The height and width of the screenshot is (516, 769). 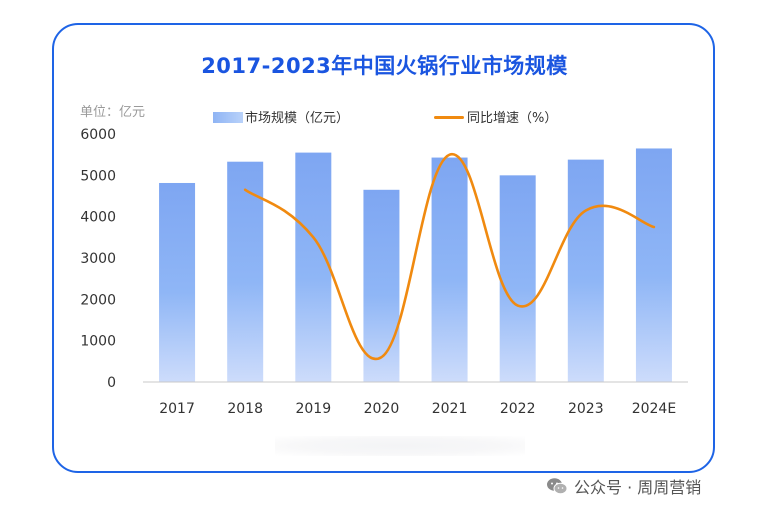 What do you see at coordinates (98, 259) in the screenshot?
I see `y-tick-label: 3000` at bounding box center [98, 259].